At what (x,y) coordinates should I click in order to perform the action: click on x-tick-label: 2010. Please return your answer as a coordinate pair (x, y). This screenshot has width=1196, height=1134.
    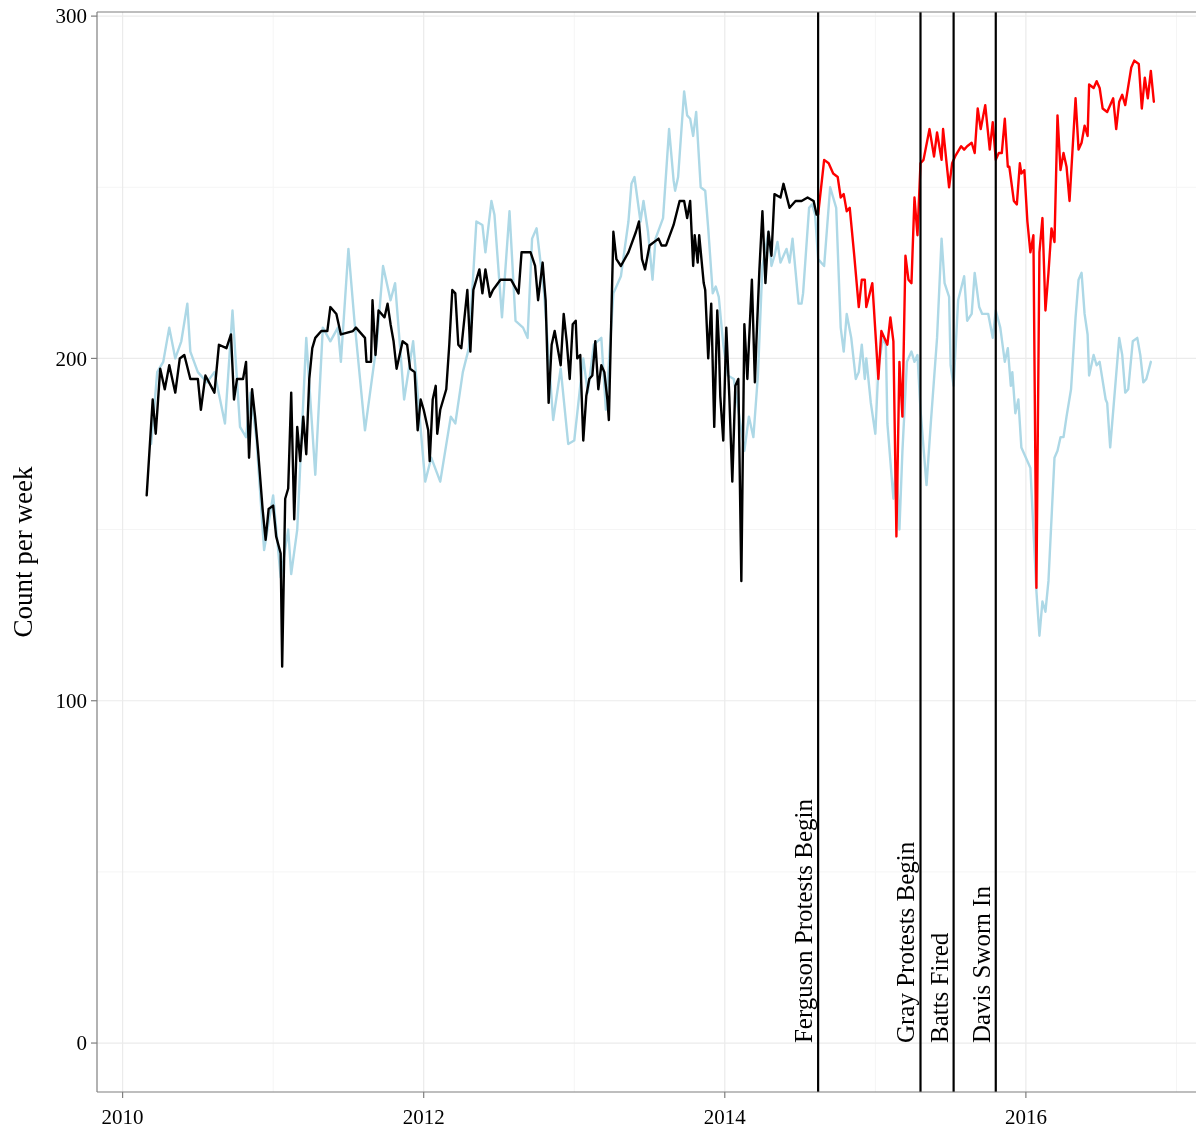
    Looking at the image, I should click on (122, 1117).